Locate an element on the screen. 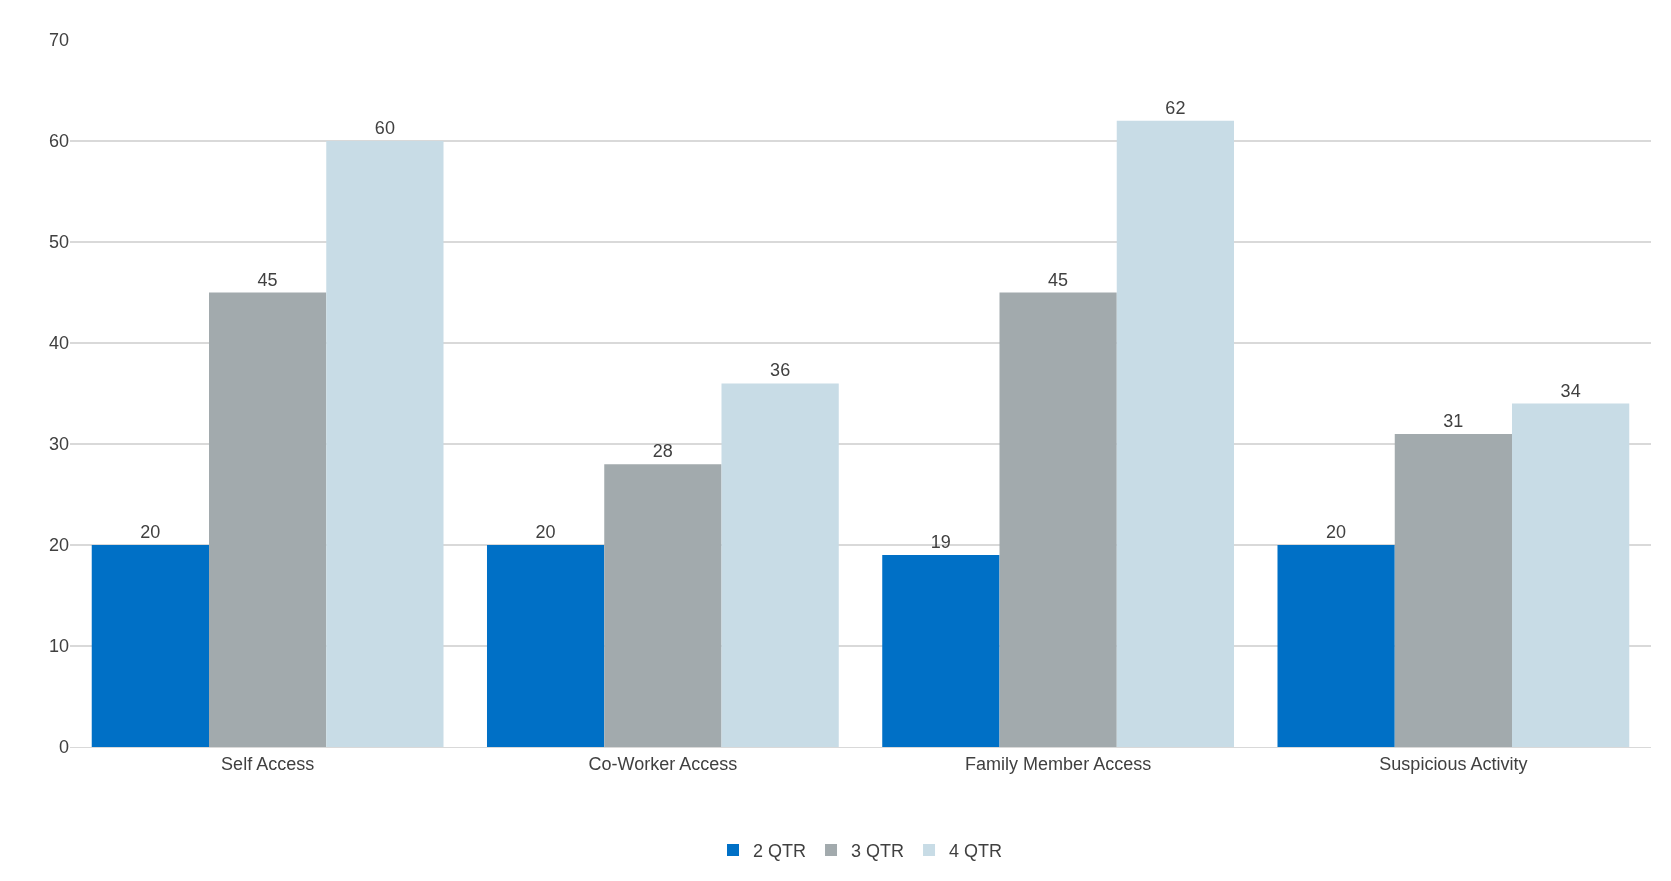  y-tick-label: 60 is located at coordinates (58, 141).